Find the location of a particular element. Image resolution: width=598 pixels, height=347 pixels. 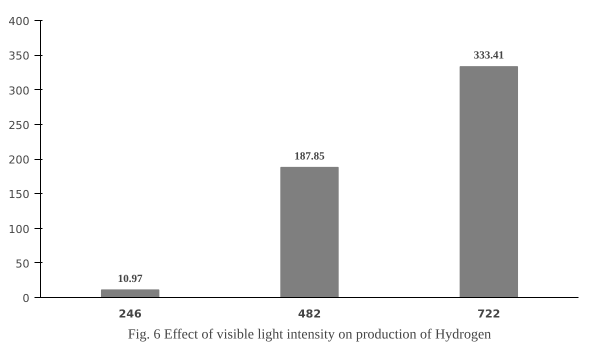

y-tick-label: 200 is located at coordinates (19, 160).